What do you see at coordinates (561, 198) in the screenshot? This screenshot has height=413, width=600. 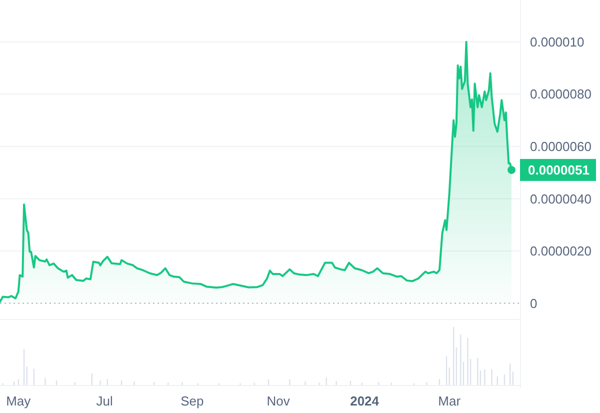 I see `y-tick-label: 0.0000040` at bounding box center [561, 198].